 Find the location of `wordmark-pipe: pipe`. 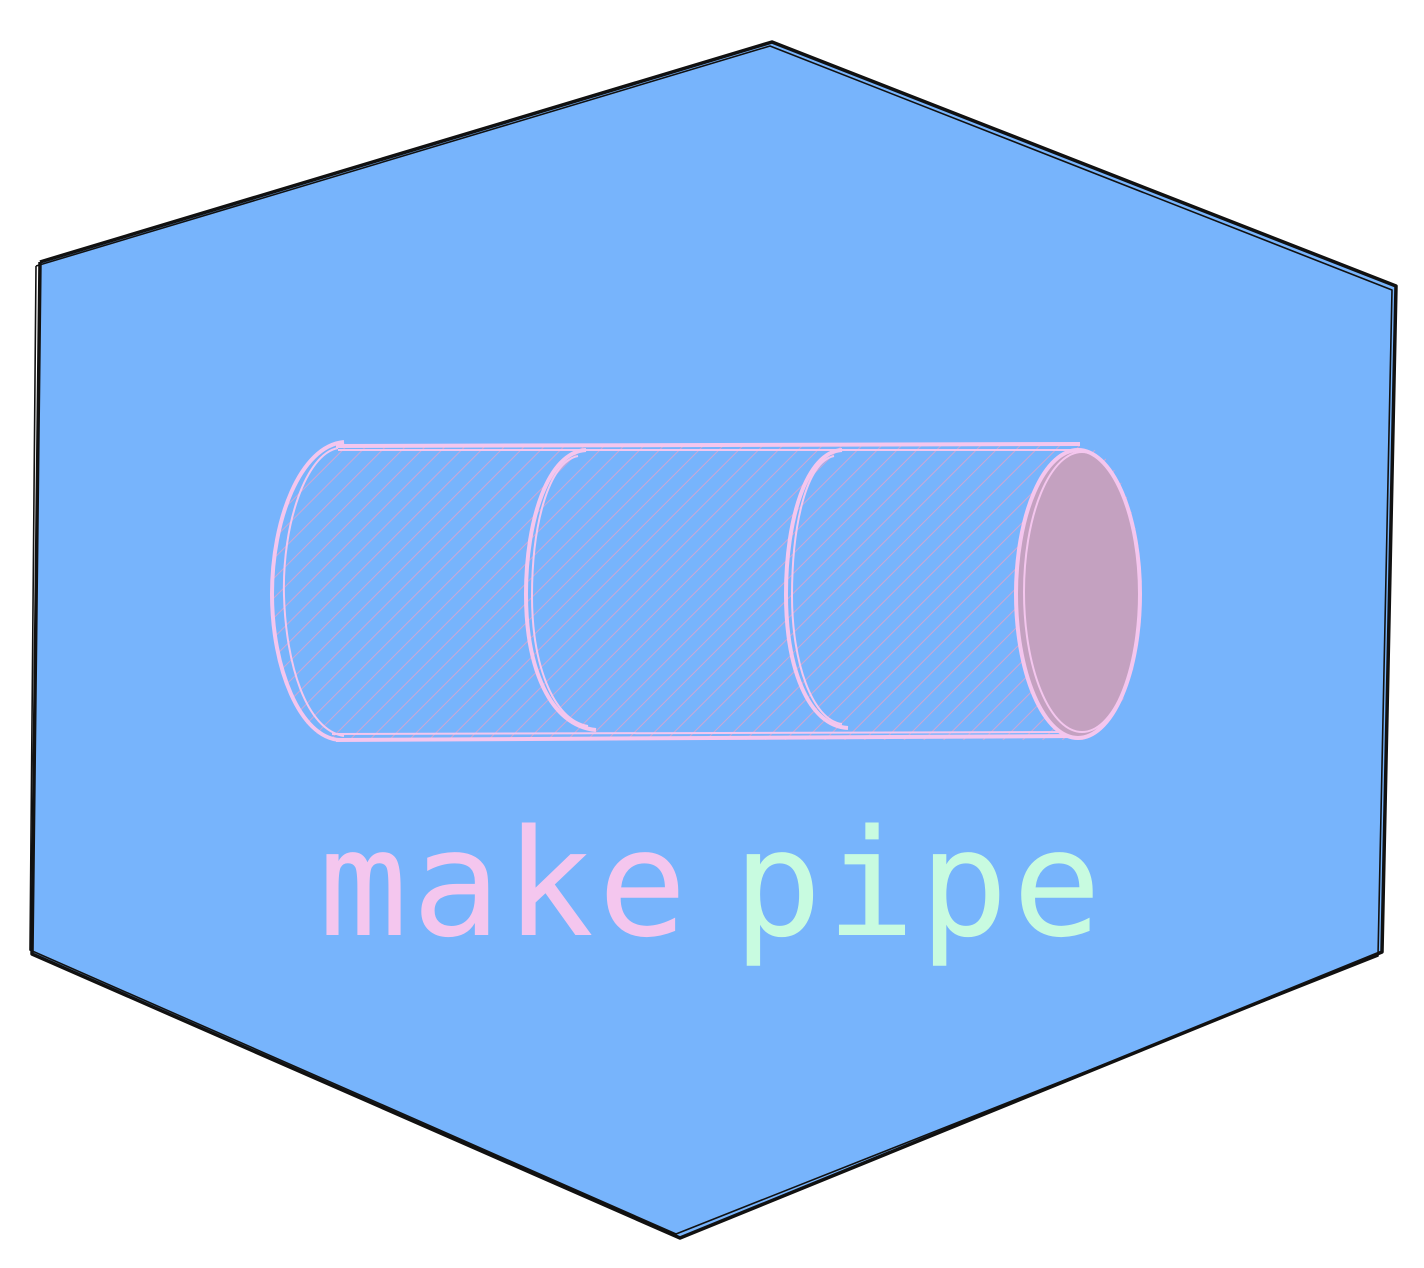

wordmark-pipe: pipe is located at coordinates (919, 884).